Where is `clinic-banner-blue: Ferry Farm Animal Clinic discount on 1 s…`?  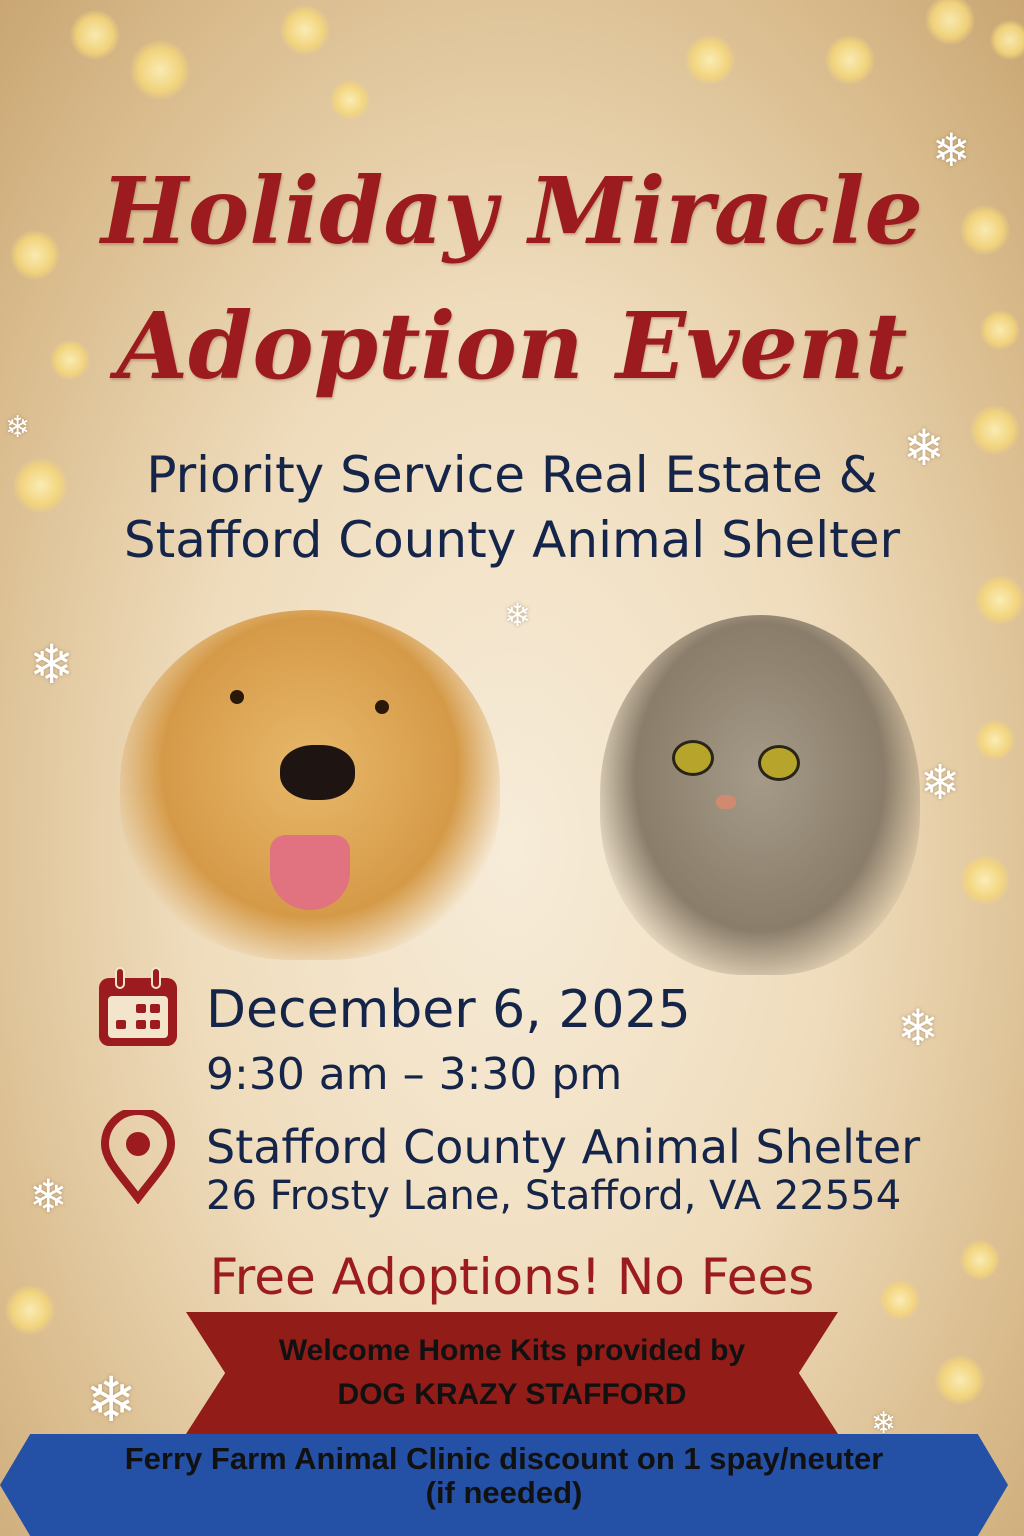
clinic-banner-blue: Ferry Farm Animal Clinic discount on 1 s… is located at coordinates (504, 1485).